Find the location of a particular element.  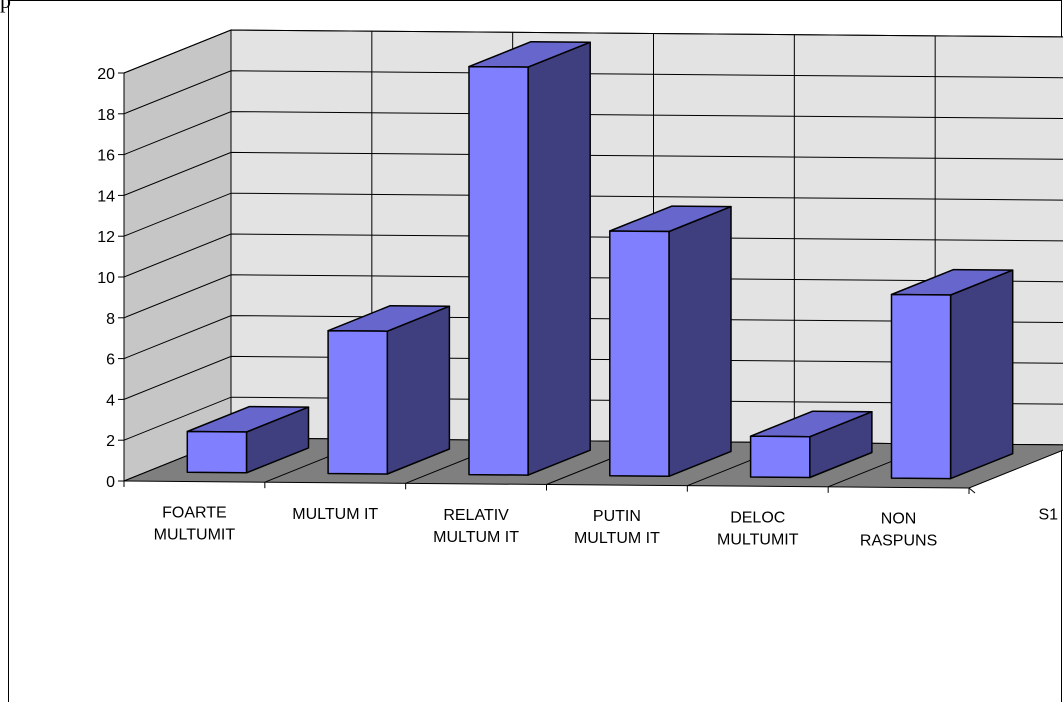

page-fragment-text: p is located at coordinates (5, 6).